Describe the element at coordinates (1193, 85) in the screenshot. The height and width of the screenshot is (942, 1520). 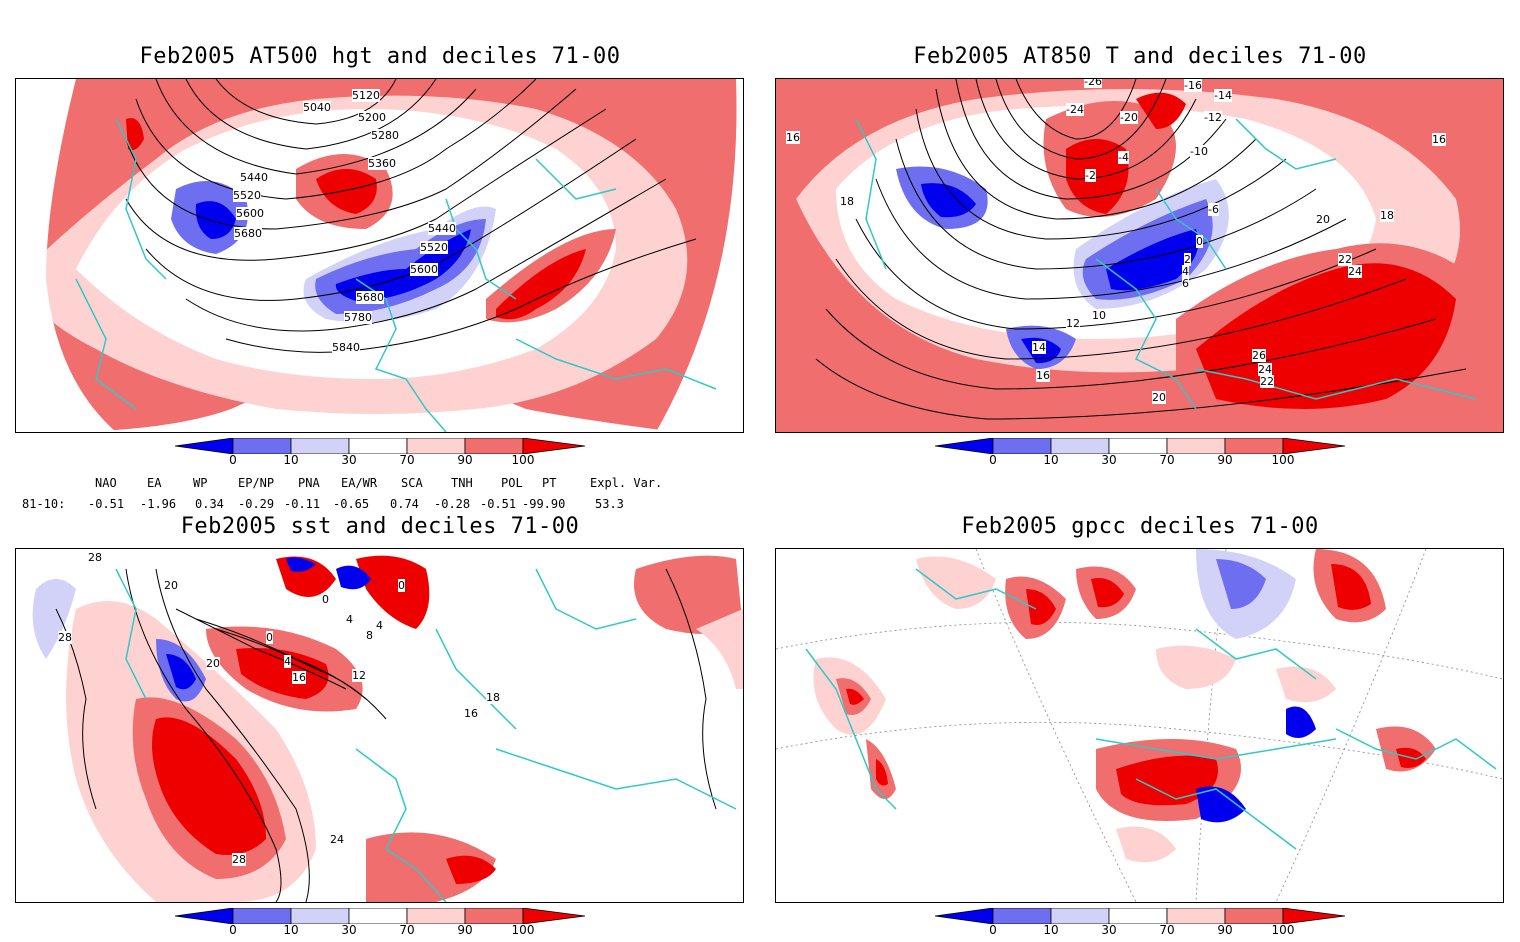
I see `contour-label: -16` at that location.